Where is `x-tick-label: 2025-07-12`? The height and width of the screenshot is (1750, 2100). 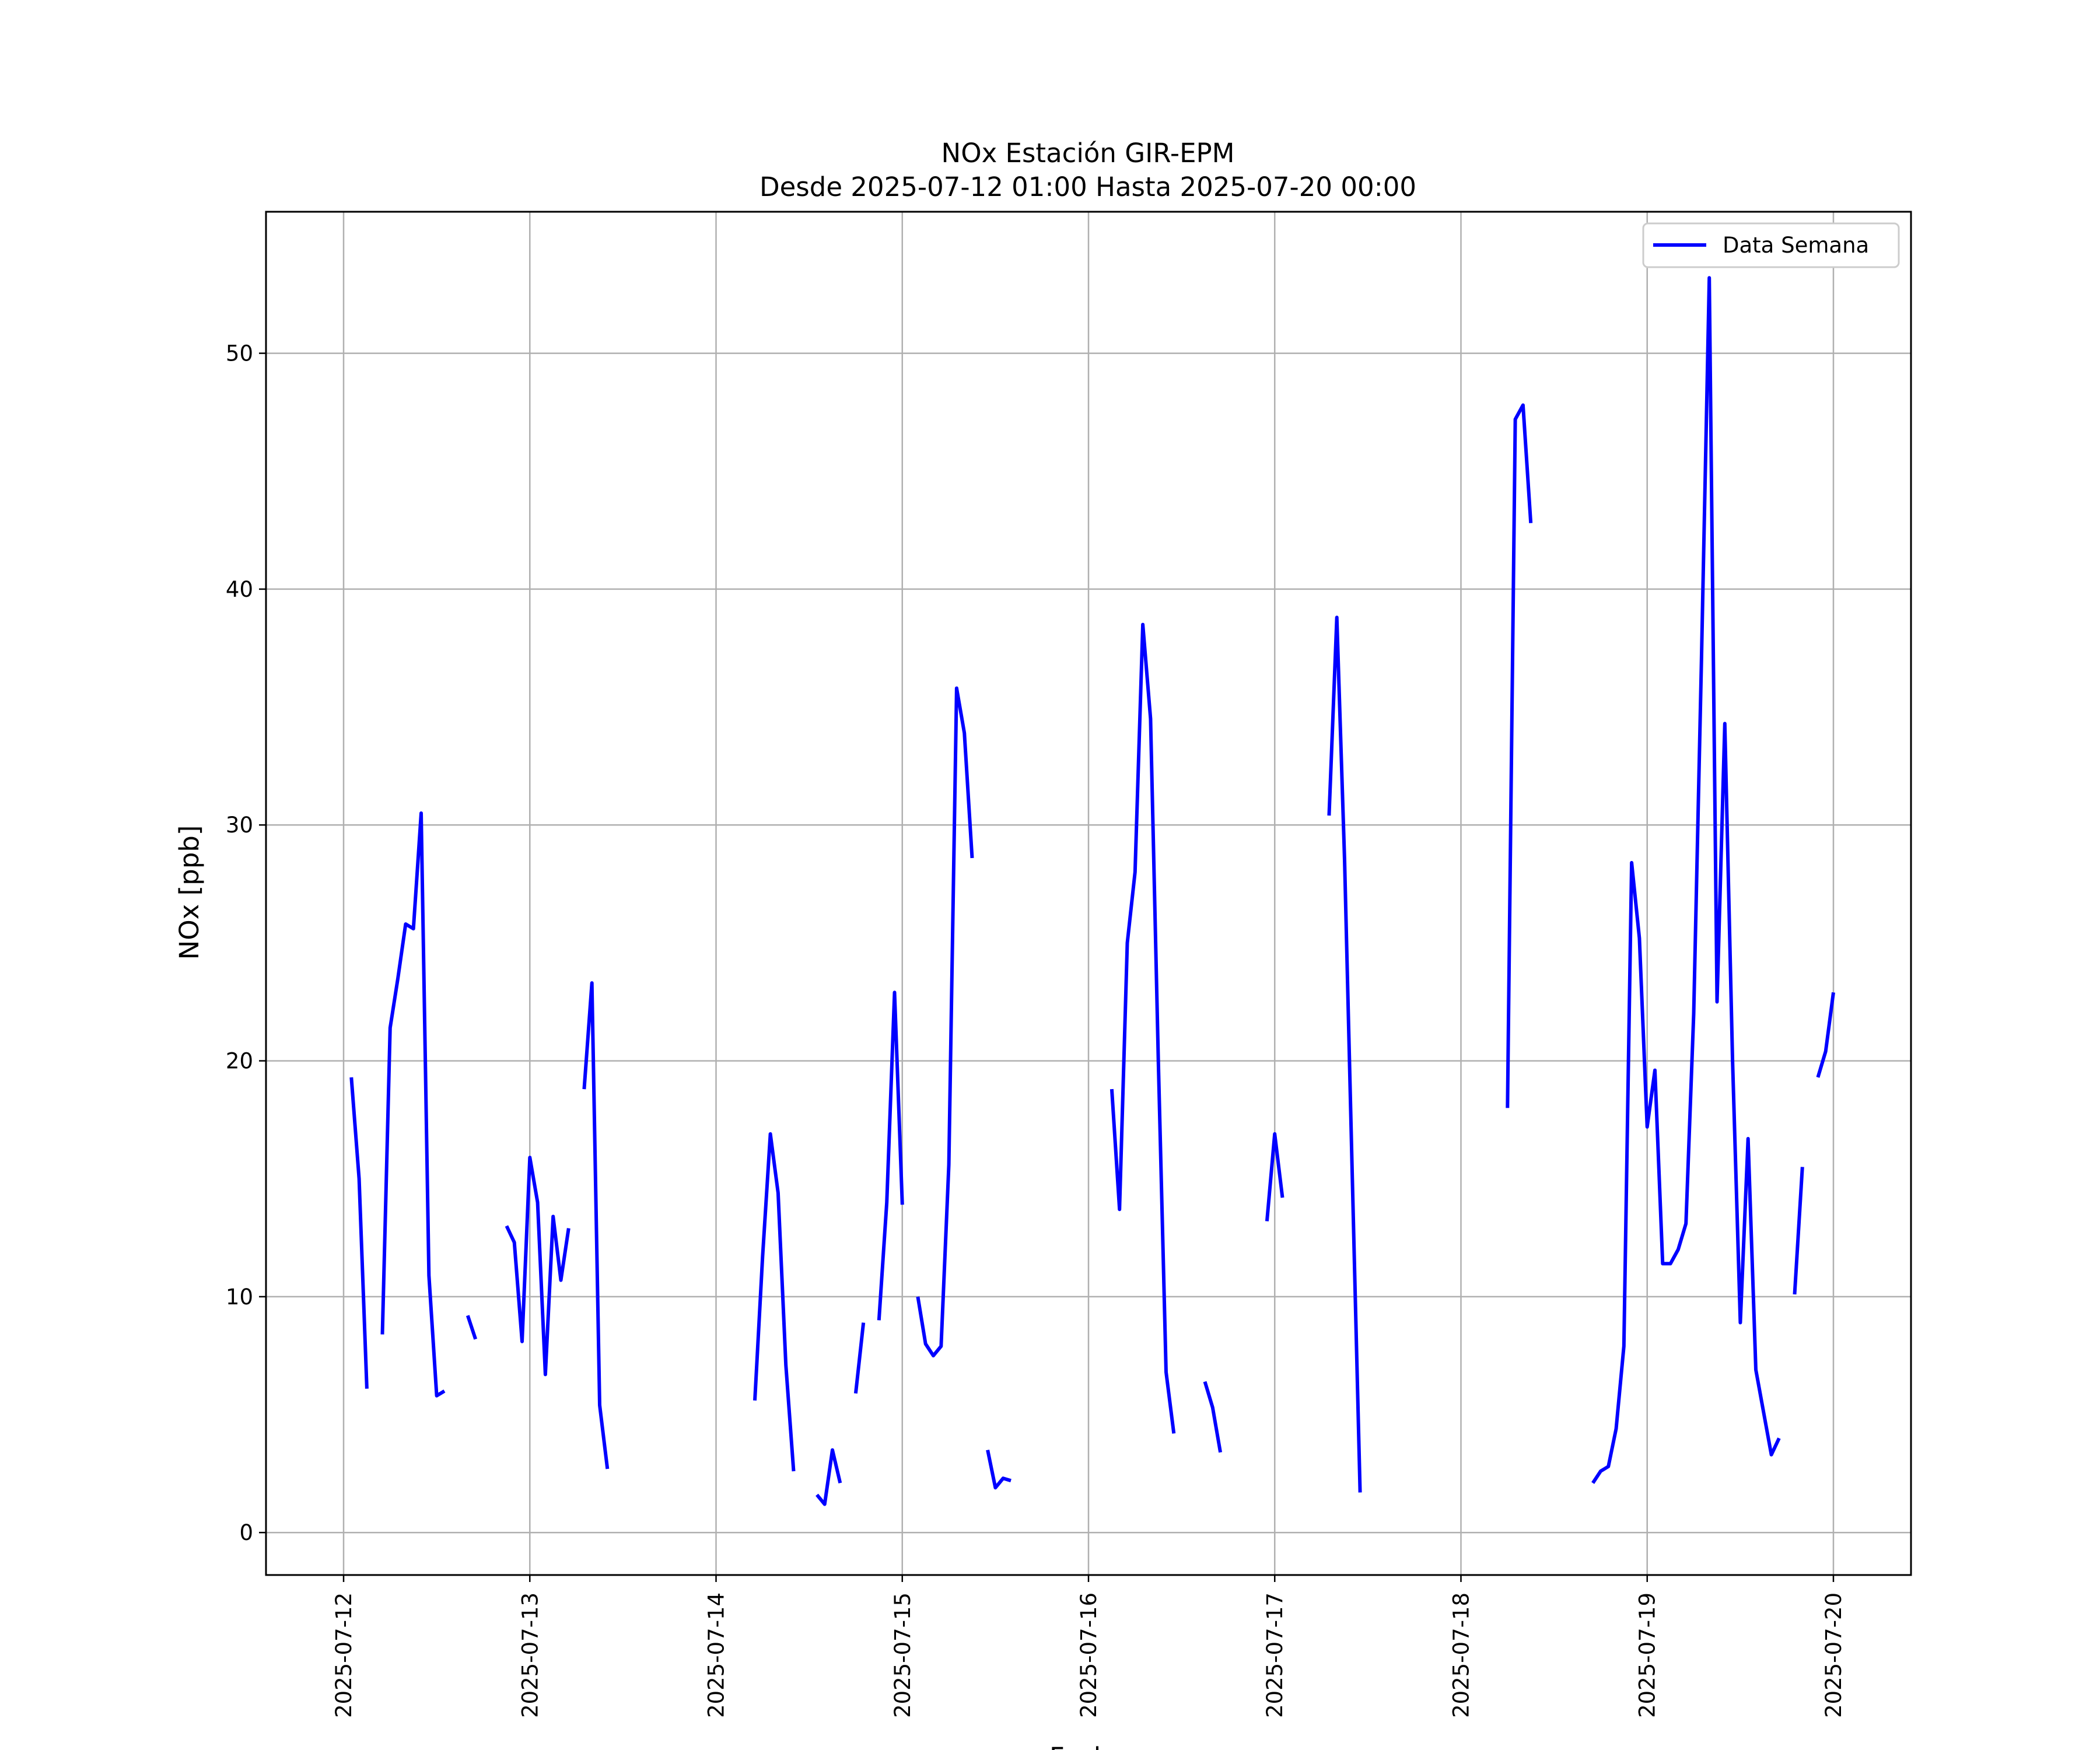 x-tick-label: 2025-07-12 is located at coordinates (343, 1655).